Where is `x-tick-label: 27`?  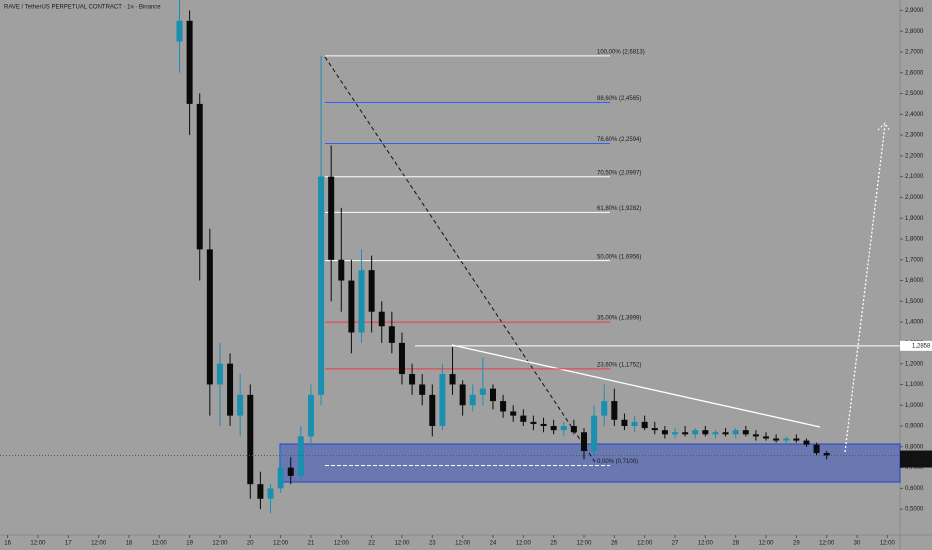 x-tick-label: 27 is located at coordinates (675, 544).